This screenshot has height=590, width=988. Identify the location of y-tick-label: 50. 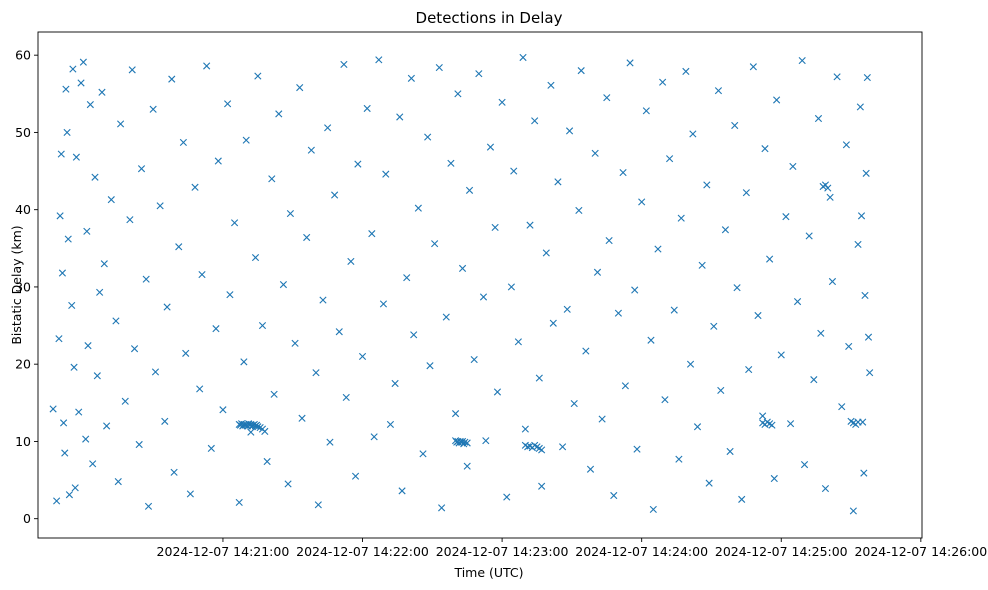
(23, 132).